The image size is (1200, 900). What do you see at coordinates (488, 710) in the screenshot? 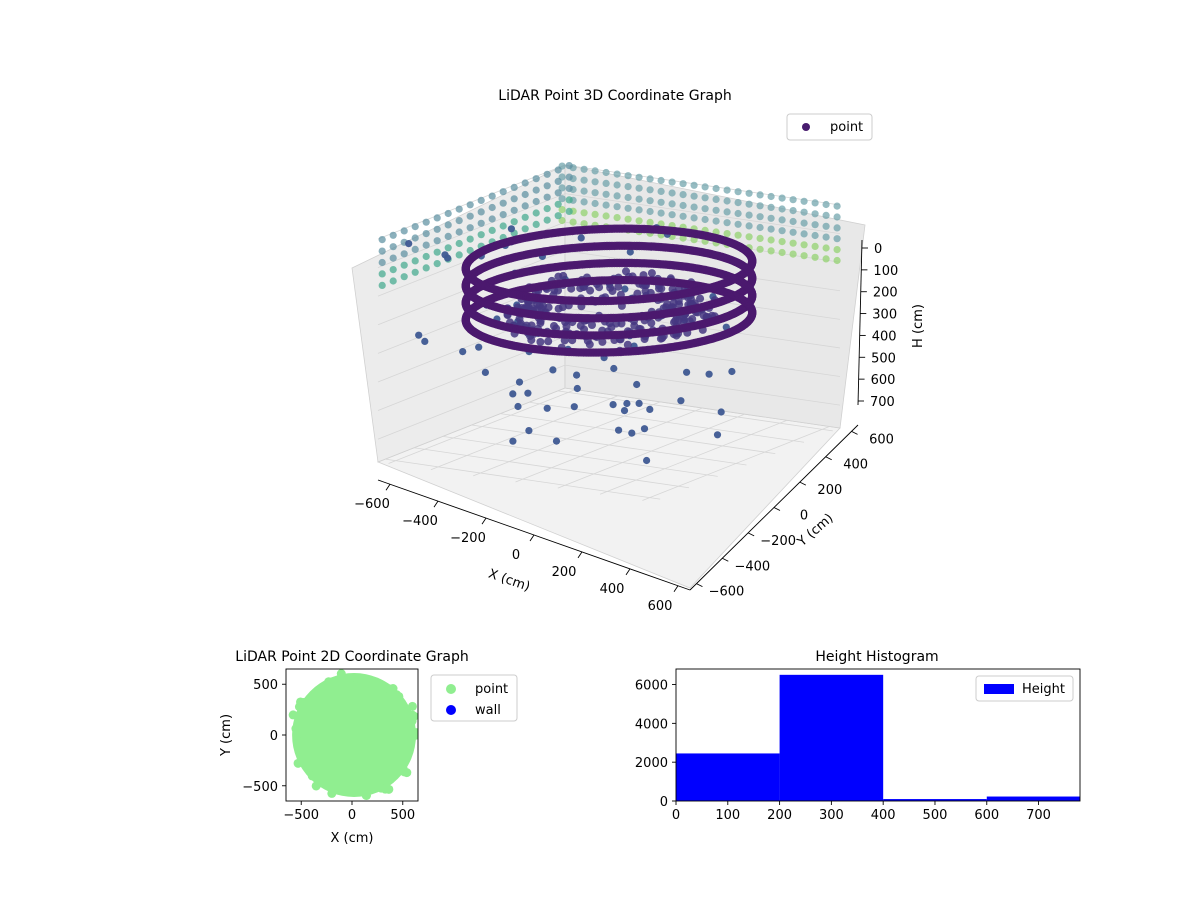
I see `legend-2d-wall-label: wall` at bounding box center [488, 710].